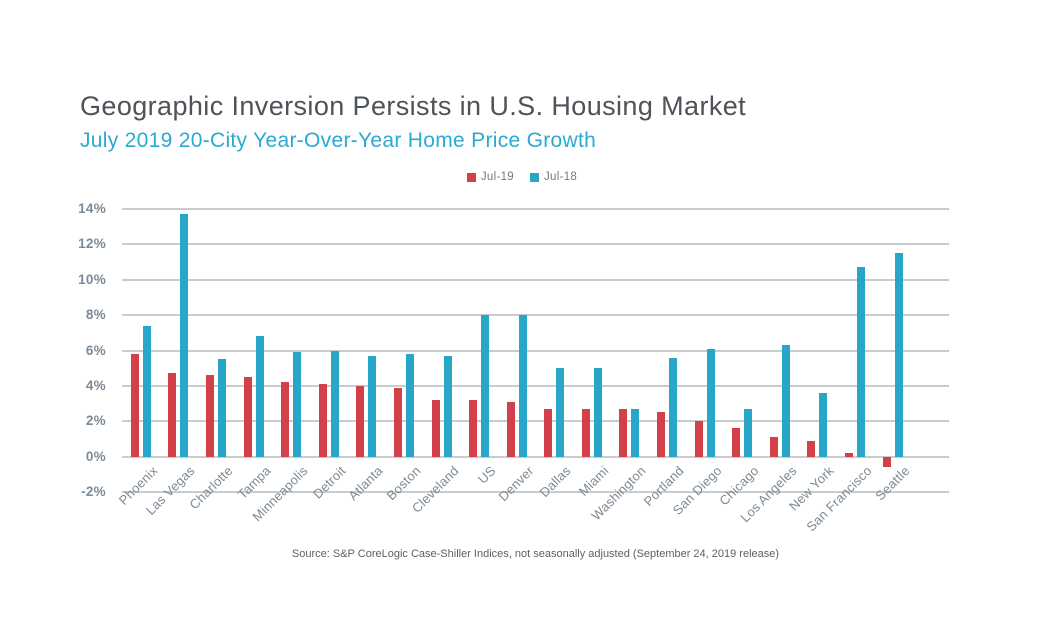 The image size is (1042, 625). Describe the element at coordinates (93, 491) in the screenshot. I see `y-tick-label: -2%` at that location.